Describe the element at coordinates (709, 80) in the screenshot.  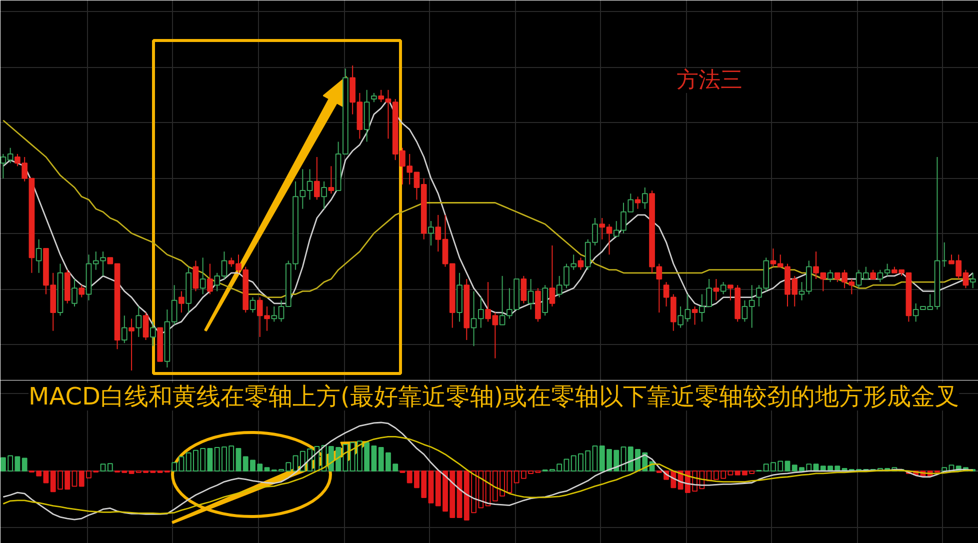
I see `annotation: 方法三` at that location.